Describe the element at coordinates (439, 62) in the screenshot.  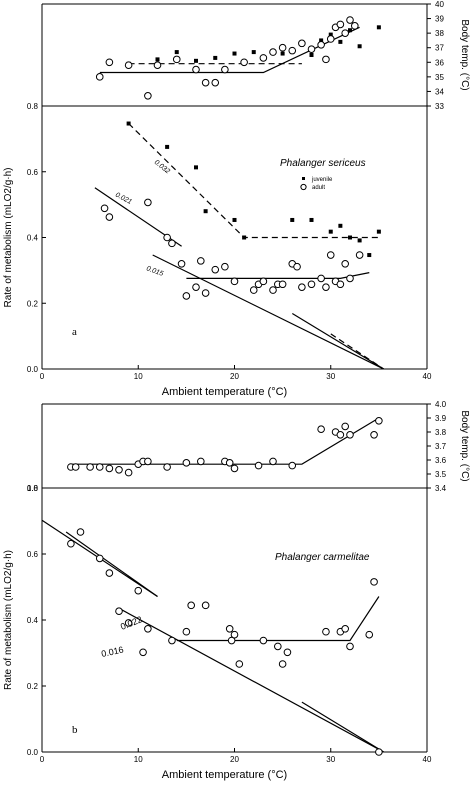
I see `y-tick-label: 36` at that location.